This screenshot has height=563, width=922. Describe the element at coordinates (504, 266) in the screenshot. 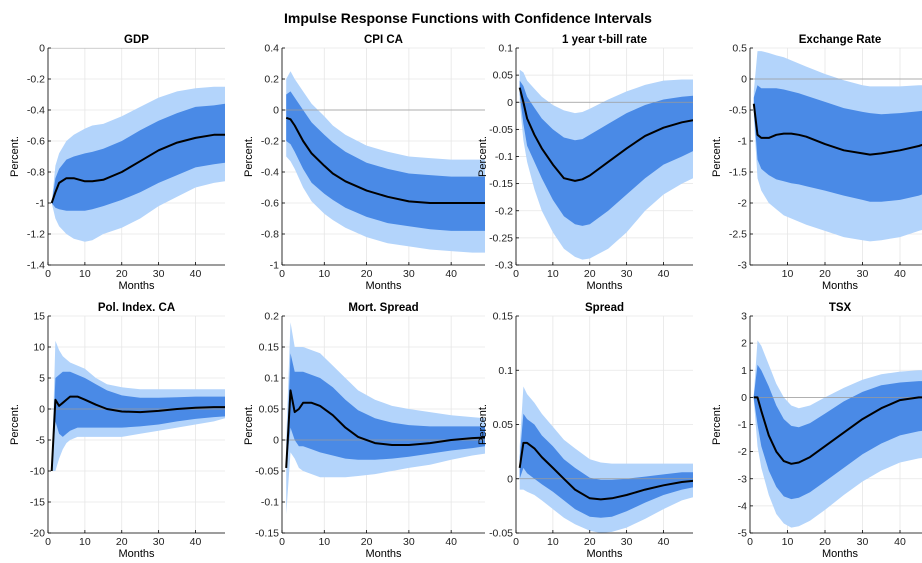

I see `y-tick-label: -0.3` at that location.